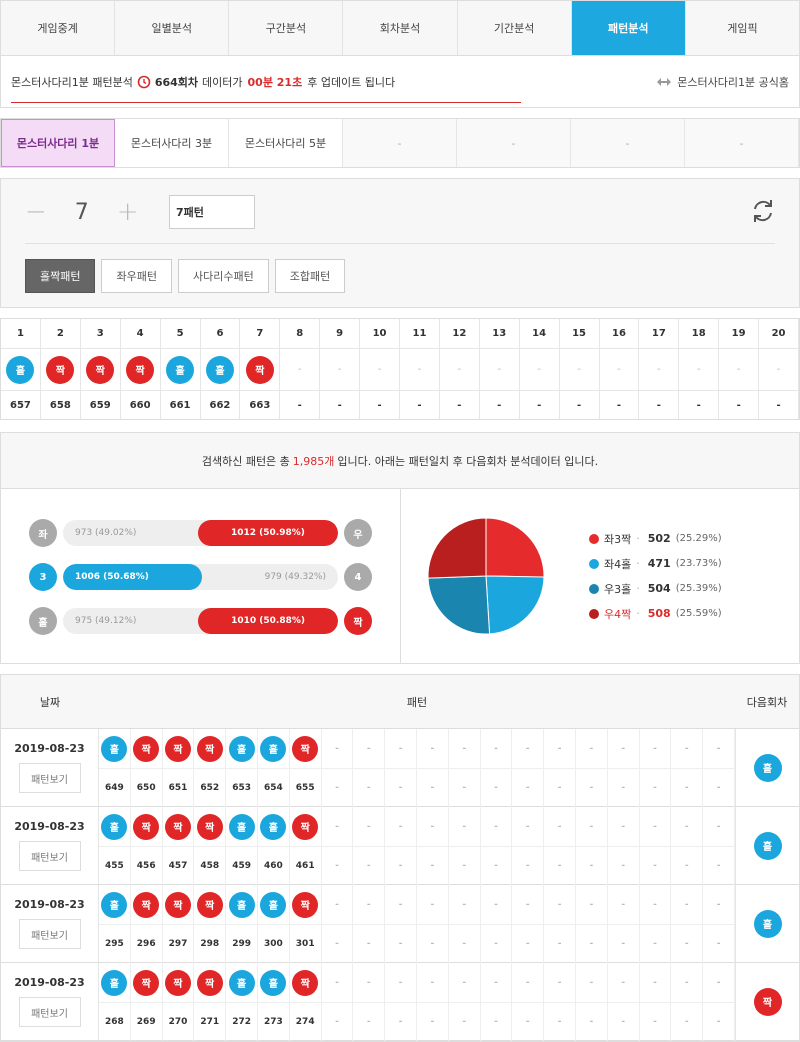  I want to click on ratio-bar-track: 1006 (50.68%) 979 (49.32%), so click(200, 577).